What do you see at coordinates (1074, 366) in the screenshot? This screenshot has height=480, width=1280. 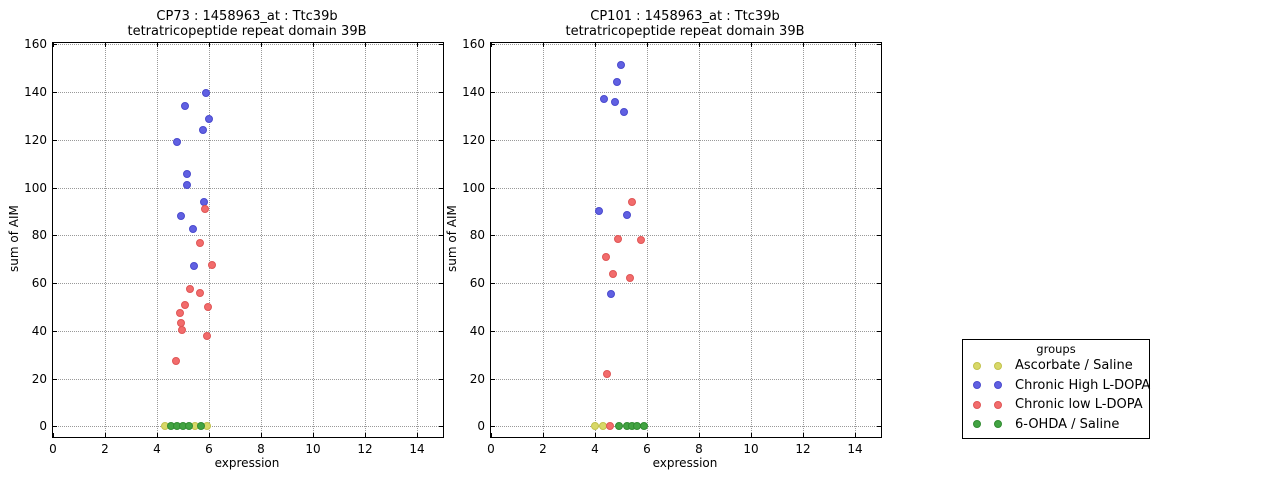 I see `legend-label: Ascorbate / Saline` at bounding box center [1074, 366].